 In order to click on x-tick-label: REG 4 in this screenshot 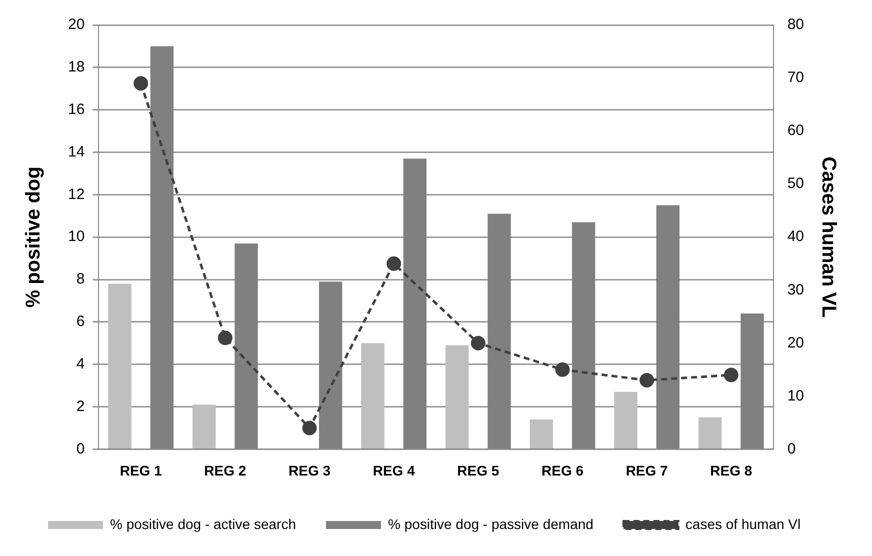, I will do `click(394, 470)`.